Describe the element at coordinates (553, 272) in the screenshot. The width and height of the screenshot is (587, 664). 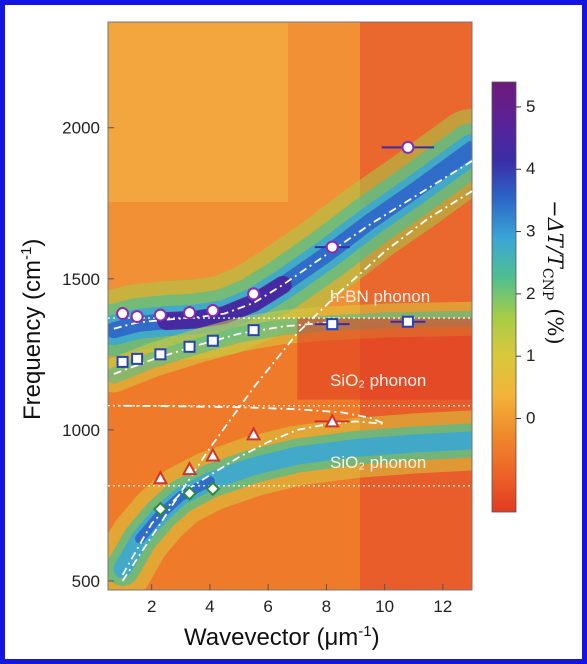
I see `colorbar-label: −ΔT/TCNP(%)` at that location.